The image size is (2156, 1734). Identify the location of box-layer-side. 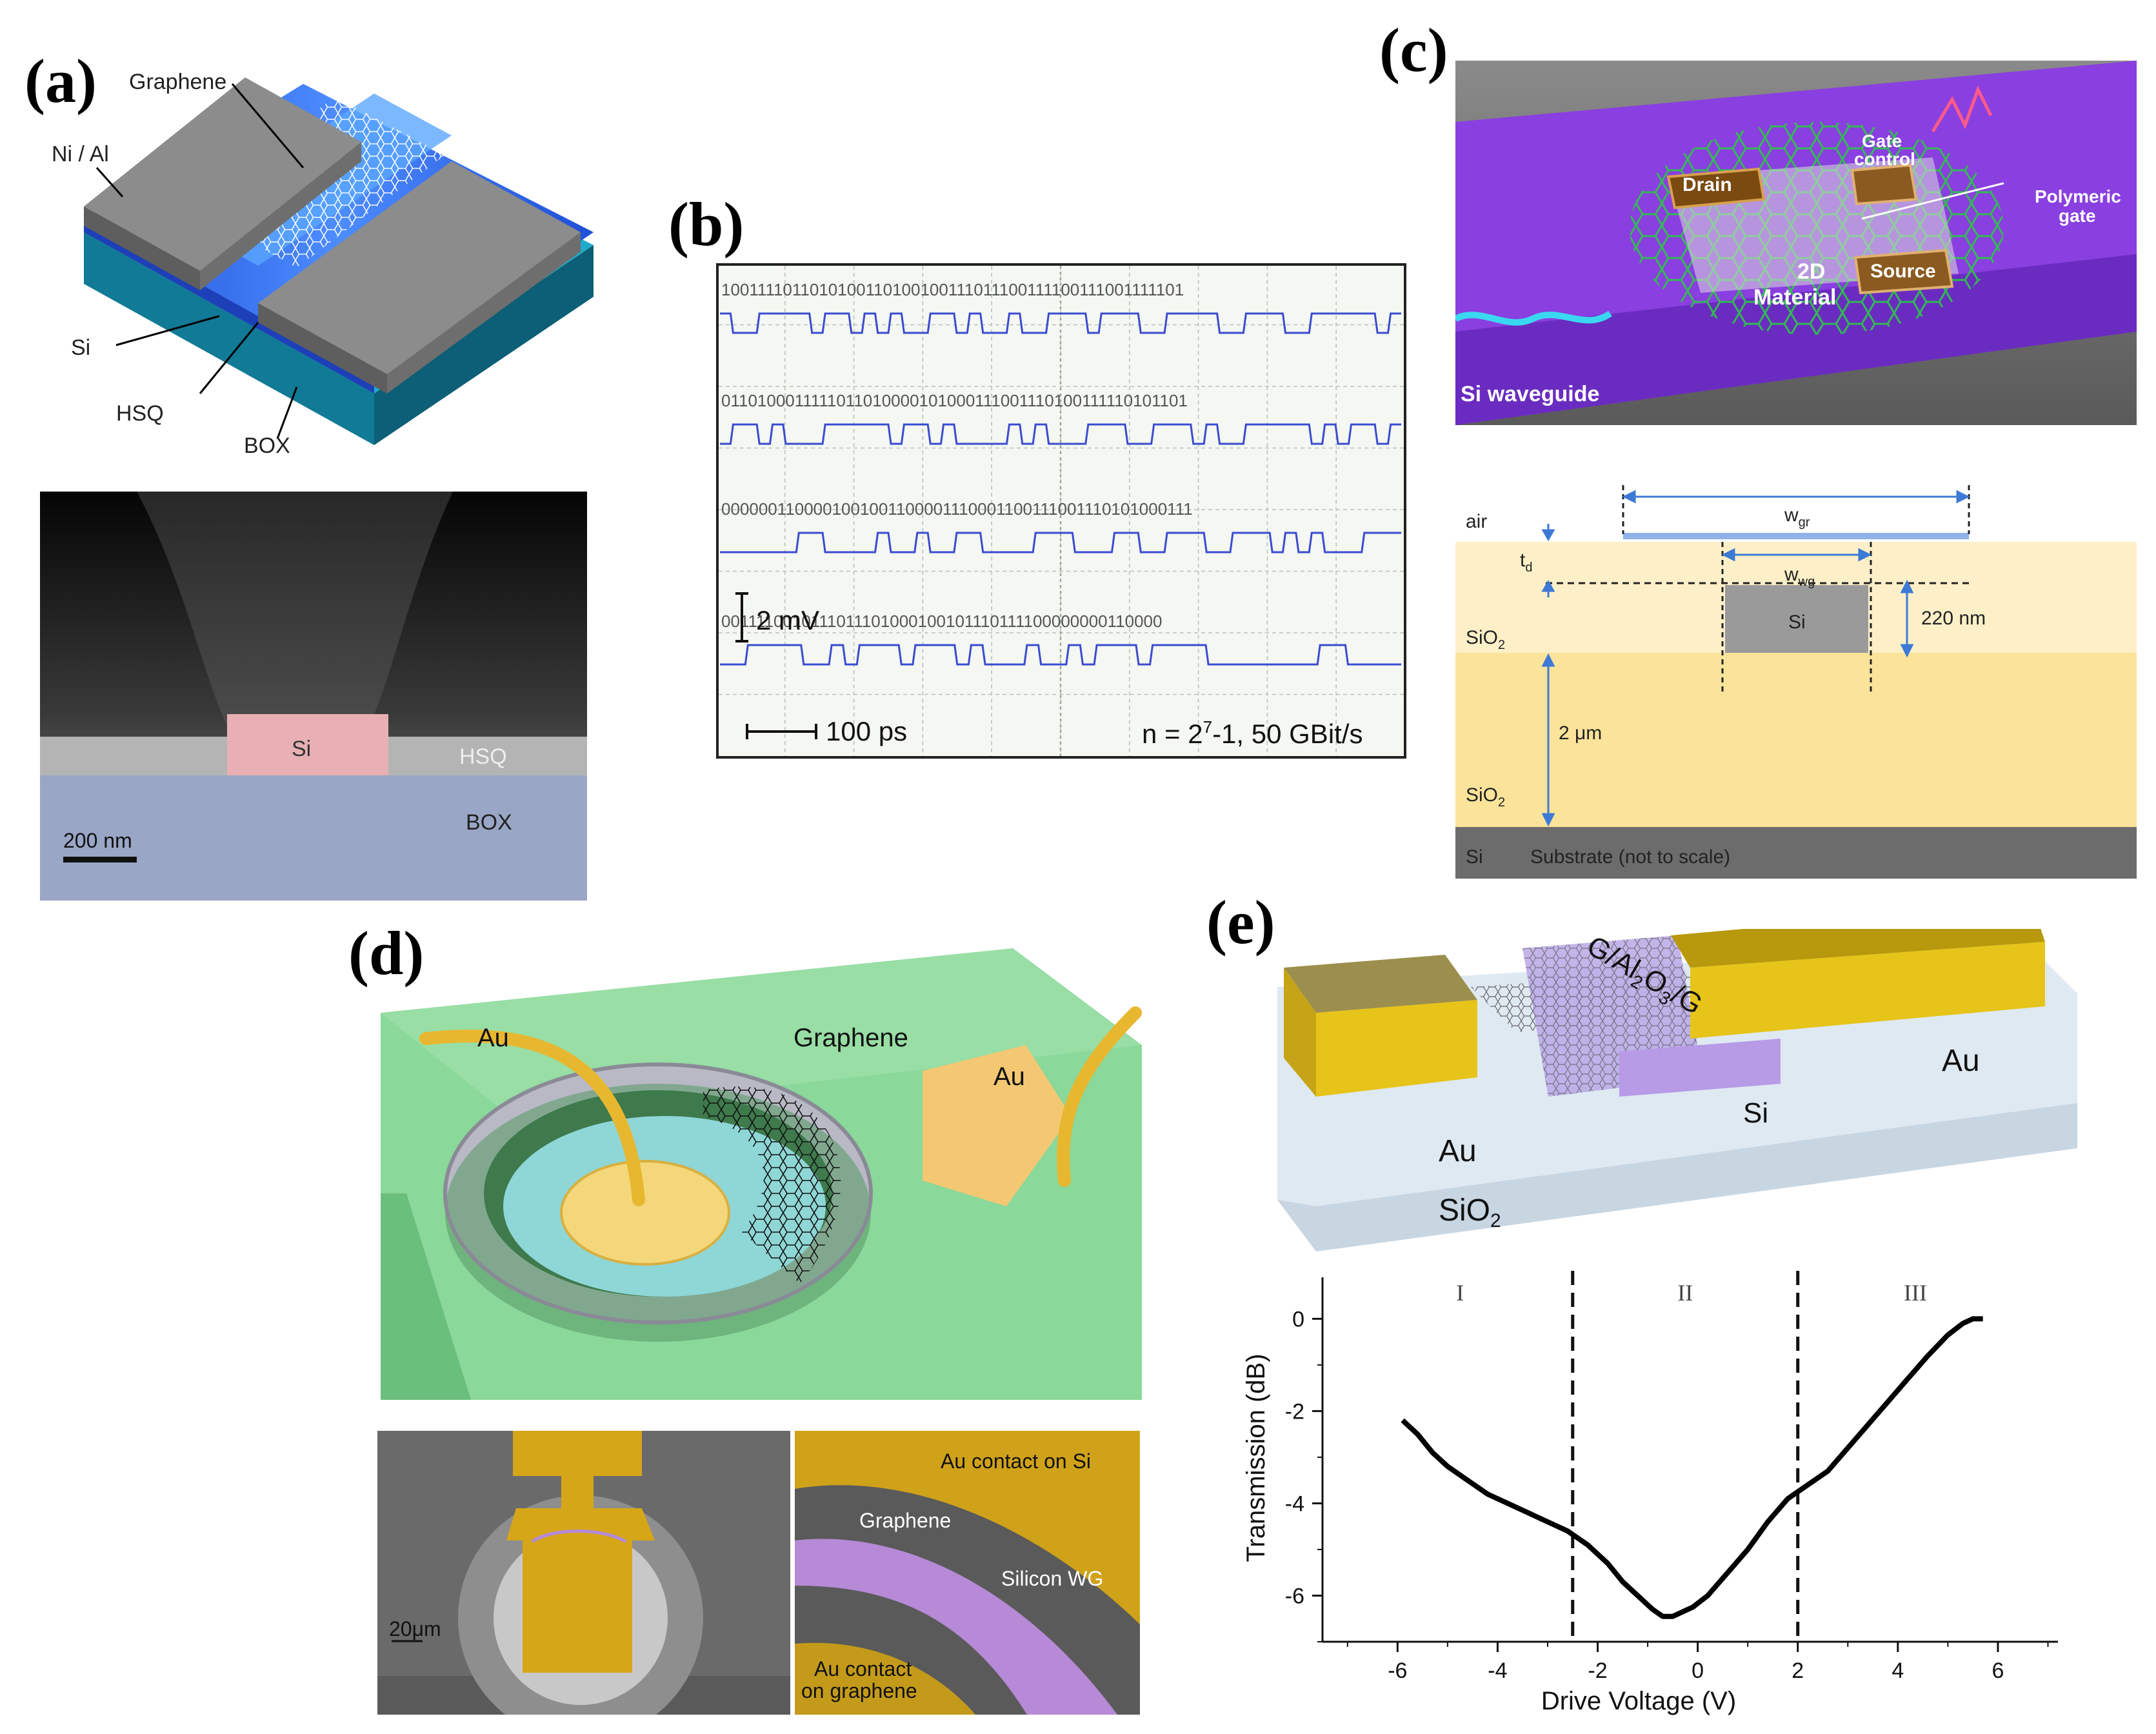
(484, 345).